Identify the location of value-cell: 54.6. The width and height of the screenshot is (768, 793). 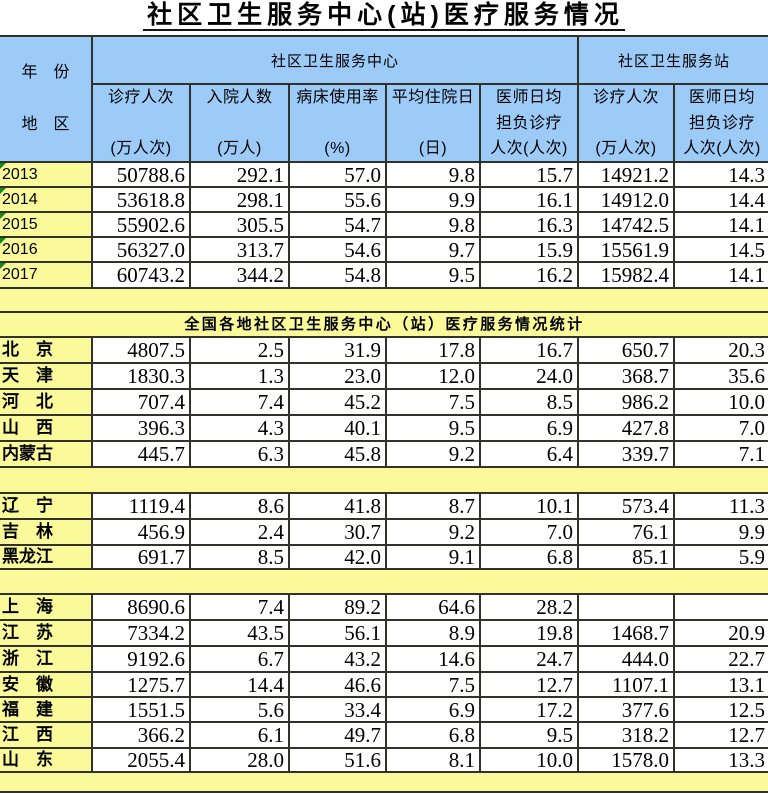
(337, 249).